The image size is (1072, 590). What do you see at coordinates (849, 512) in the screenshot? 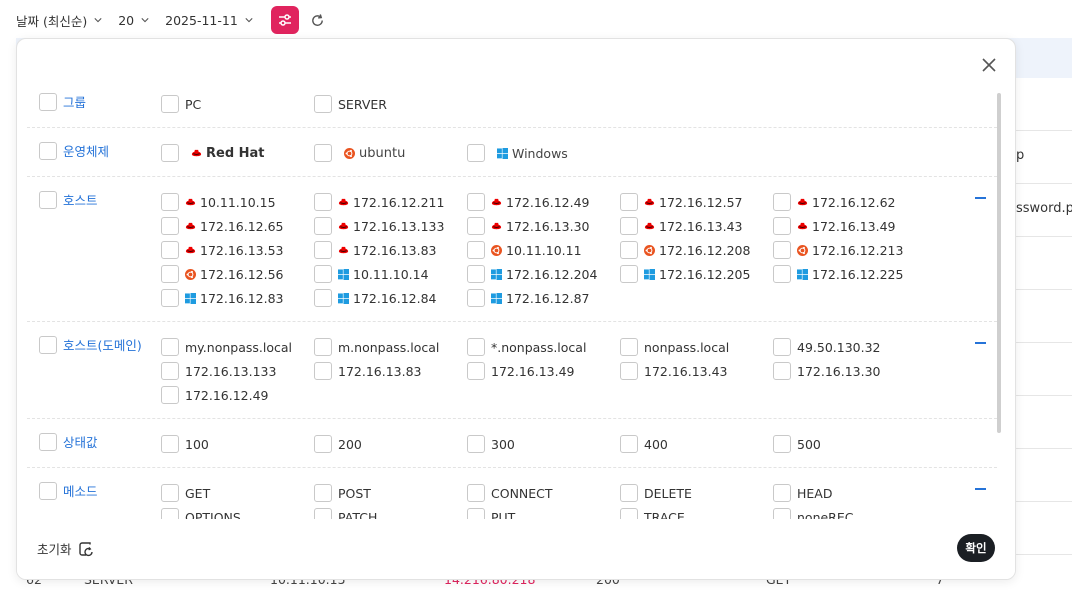
I see `filter-option: noneREC` at bounding box center [849, 512].